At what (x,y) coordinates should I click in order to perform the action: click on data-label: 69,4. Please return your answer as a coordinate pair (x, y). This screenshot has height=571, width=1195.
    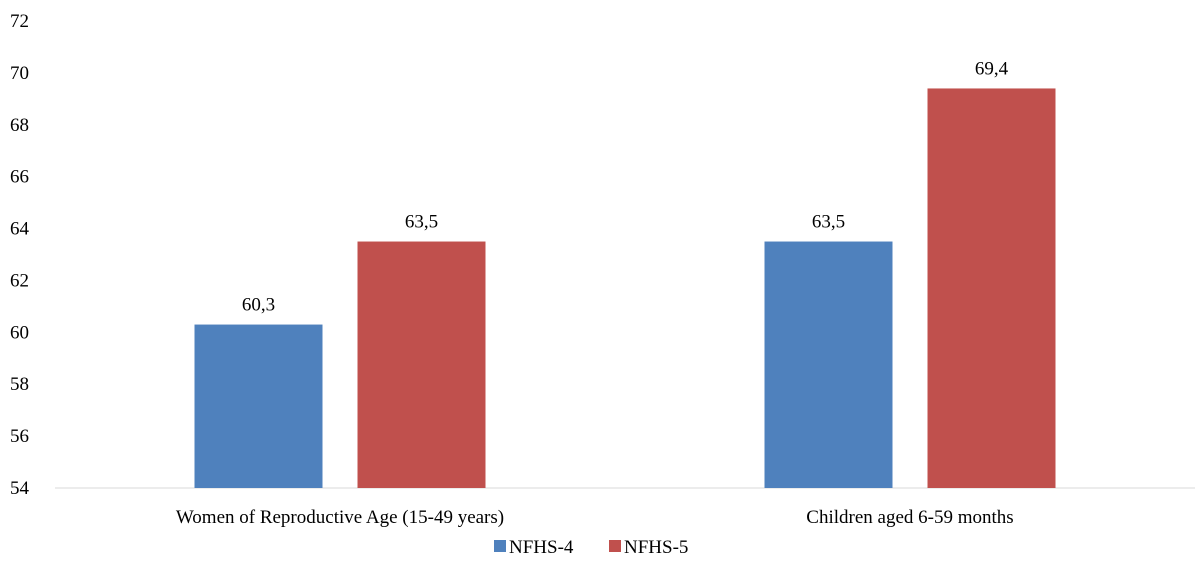
    Looking at the image, I should click on (992, 68).